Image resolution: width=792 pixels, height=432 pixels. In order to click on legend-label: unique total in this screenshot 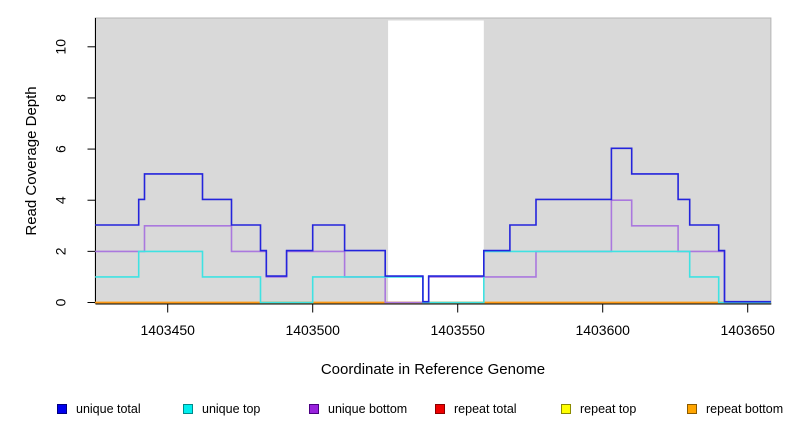, I will do `click(108, 409)`.